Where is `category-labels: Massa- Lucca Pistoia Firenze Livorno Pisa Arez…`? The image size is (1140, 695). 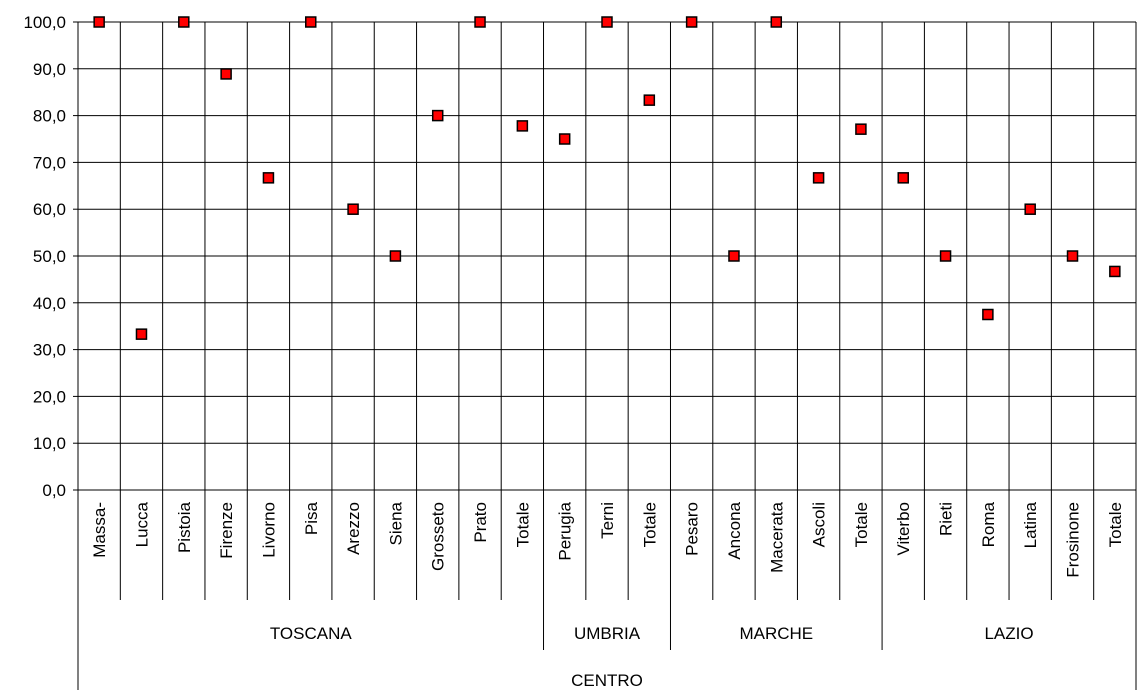 category-labels: Massa- Lucca Pistoia Firenze Livorno Pisa Arez… is located at coordinates (607, 539).